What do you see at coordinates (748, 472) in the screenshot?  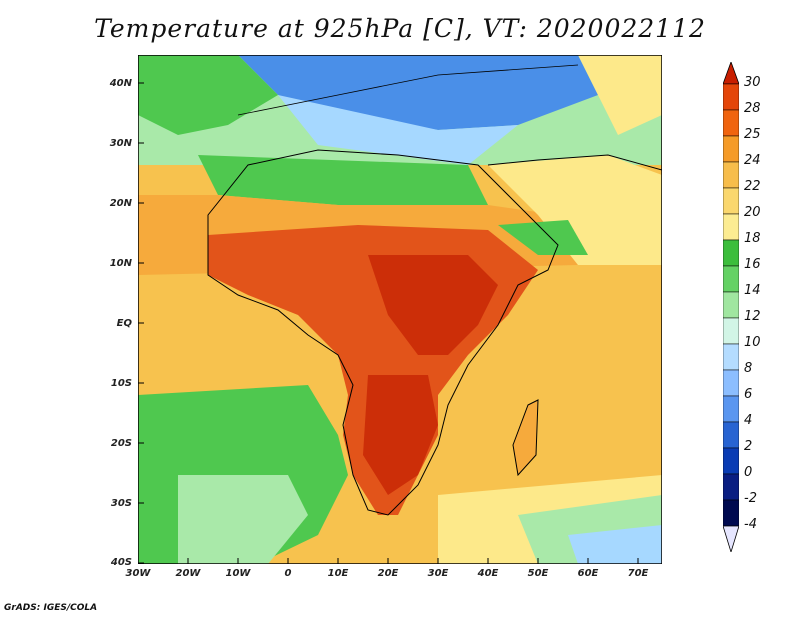 I see `colorbar-label: 0` at bounding box center [748, 472].